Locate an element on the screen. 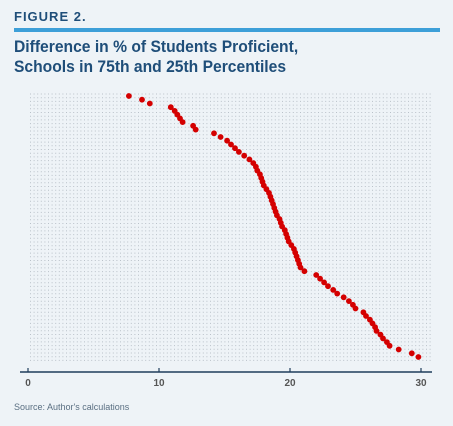 The width and height of the screenshot is (453, 426). x-tick-label: 0 is located at coordinates (28, 383).